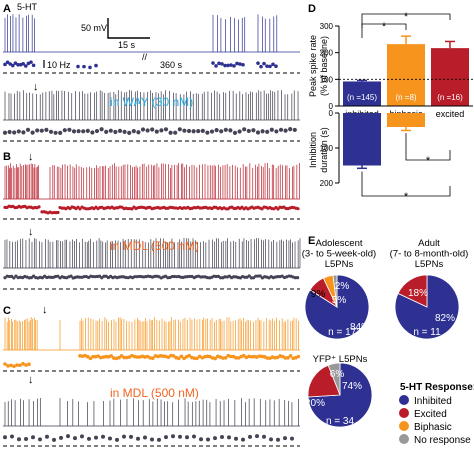  I want to click on scalebar-voltage: 50 mV, so click(94, 28).